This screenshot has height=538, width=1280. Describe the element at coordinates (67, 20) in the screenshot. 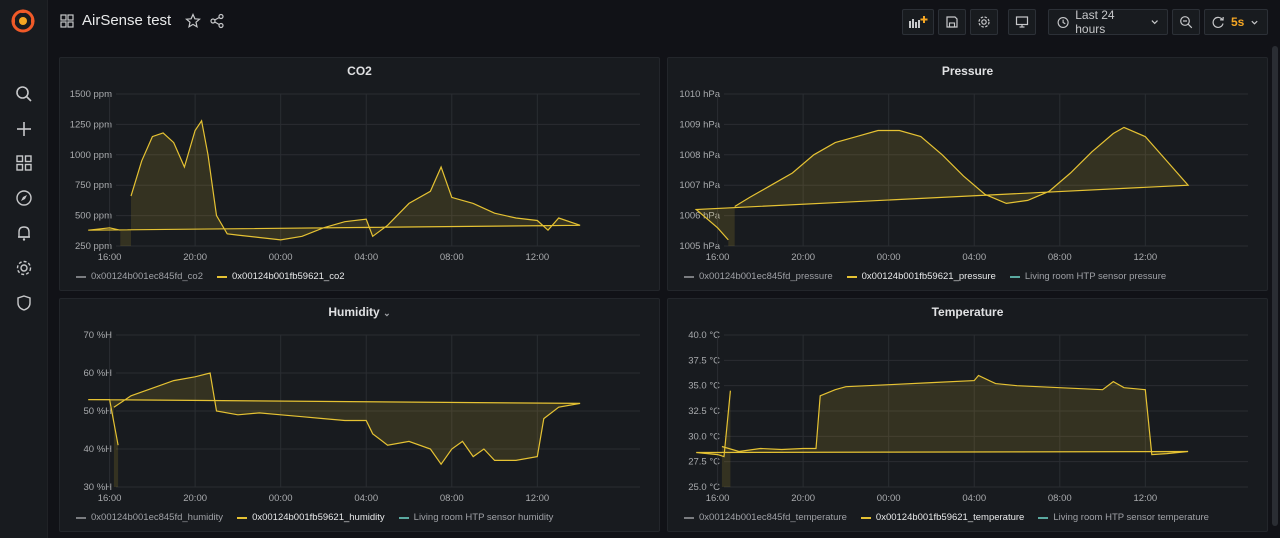

I see `dashboard-grid-icon` at that location.